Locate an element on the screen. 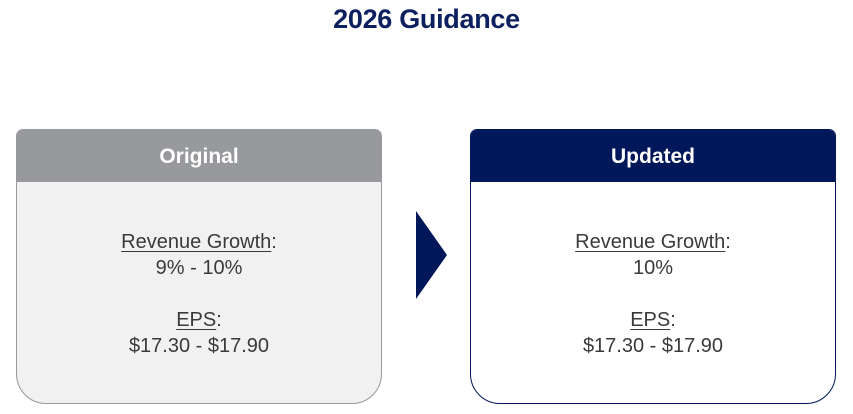 This screenshot has width=853, height=414. card-header: Original is located at coordinates (199, 156).